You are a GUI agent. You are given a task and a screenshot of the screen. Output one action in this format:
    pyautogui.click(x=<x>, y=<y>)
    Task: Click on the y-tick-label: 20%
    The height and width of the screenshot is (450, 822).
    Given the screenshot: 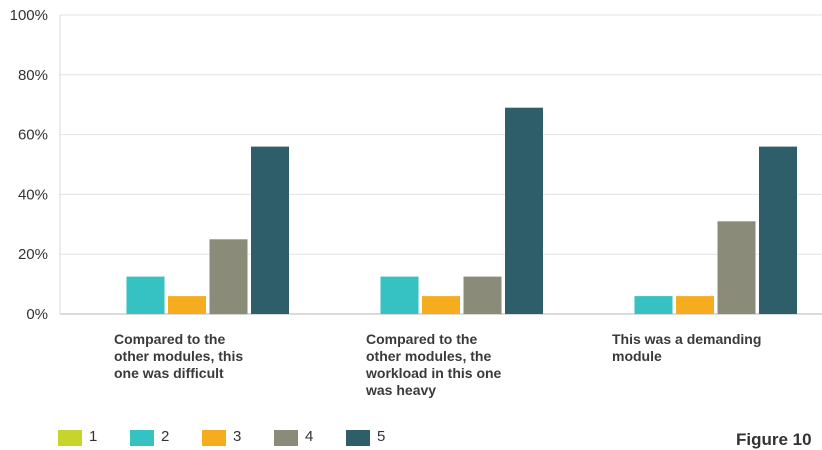 What is the action you would take?
    pyautogui.click(x=33, y=254)
    